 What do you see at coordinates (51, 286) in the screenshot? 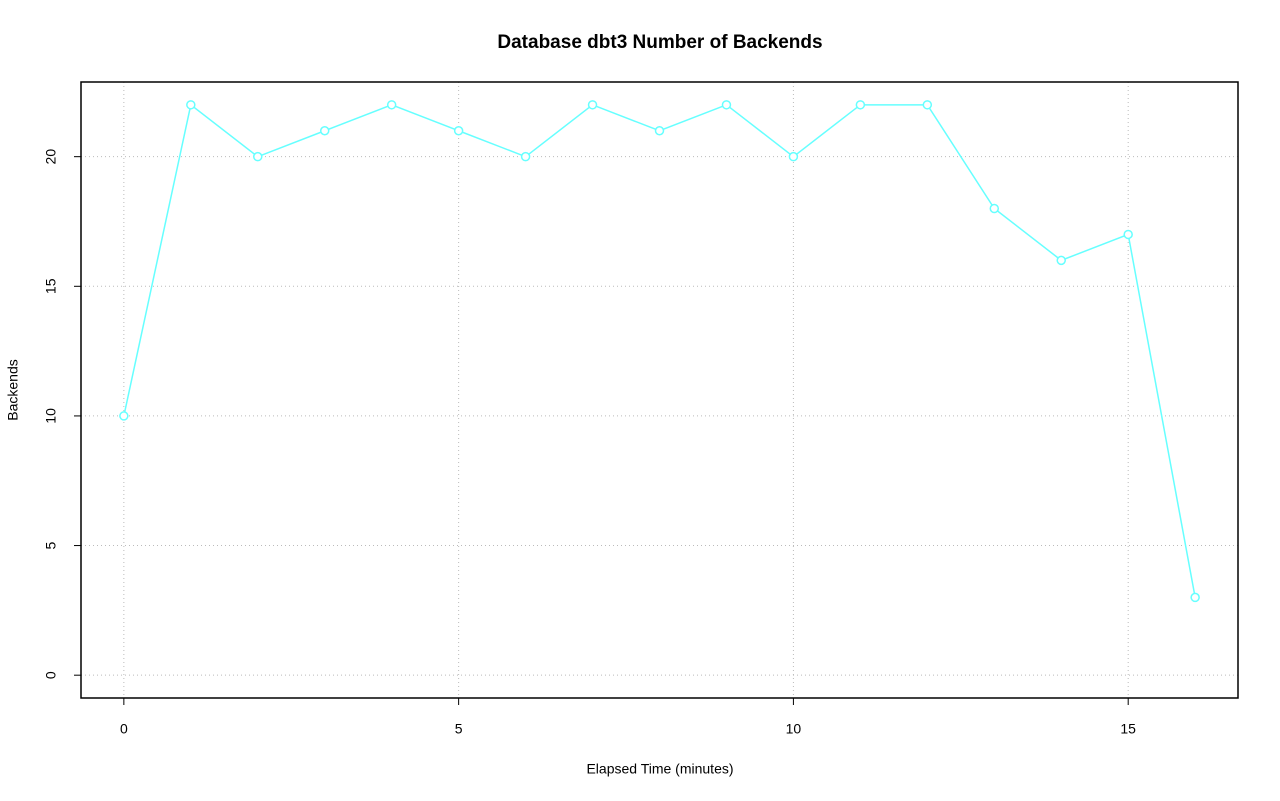
I see `y-tick-label: 15` at bounding box center [51, 286].